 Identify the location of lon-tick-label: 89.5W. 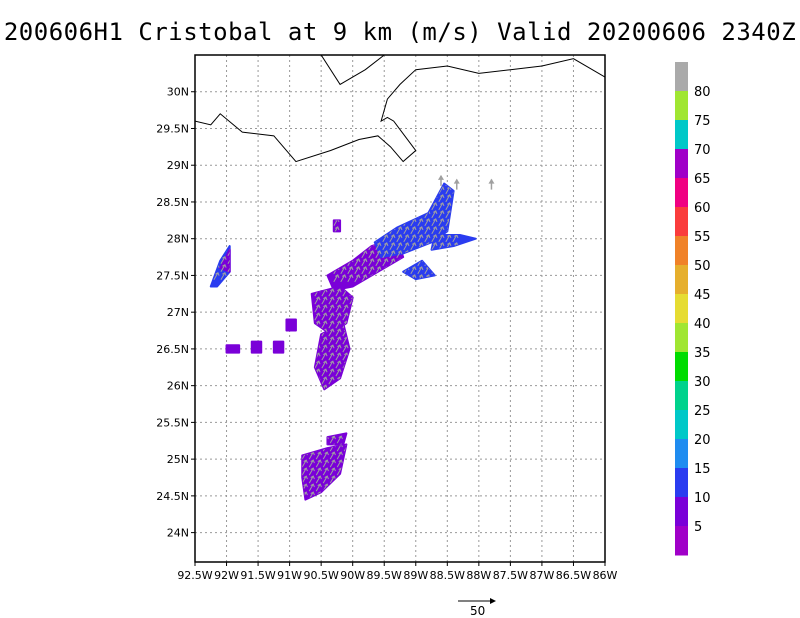
(384, 575).